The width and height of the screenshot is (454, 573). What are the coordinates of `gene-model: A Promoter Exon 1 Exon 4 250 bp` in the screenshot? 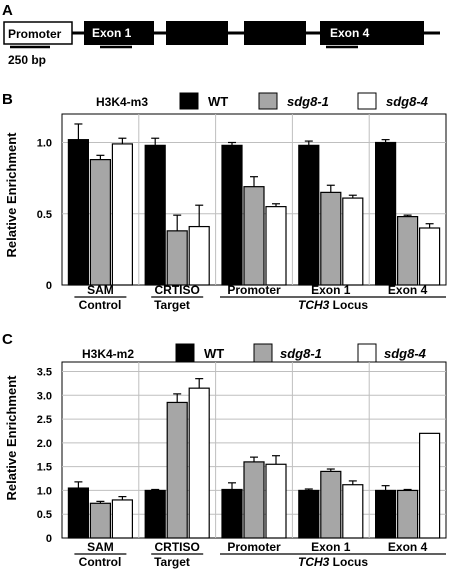 It's located at (221, 34).